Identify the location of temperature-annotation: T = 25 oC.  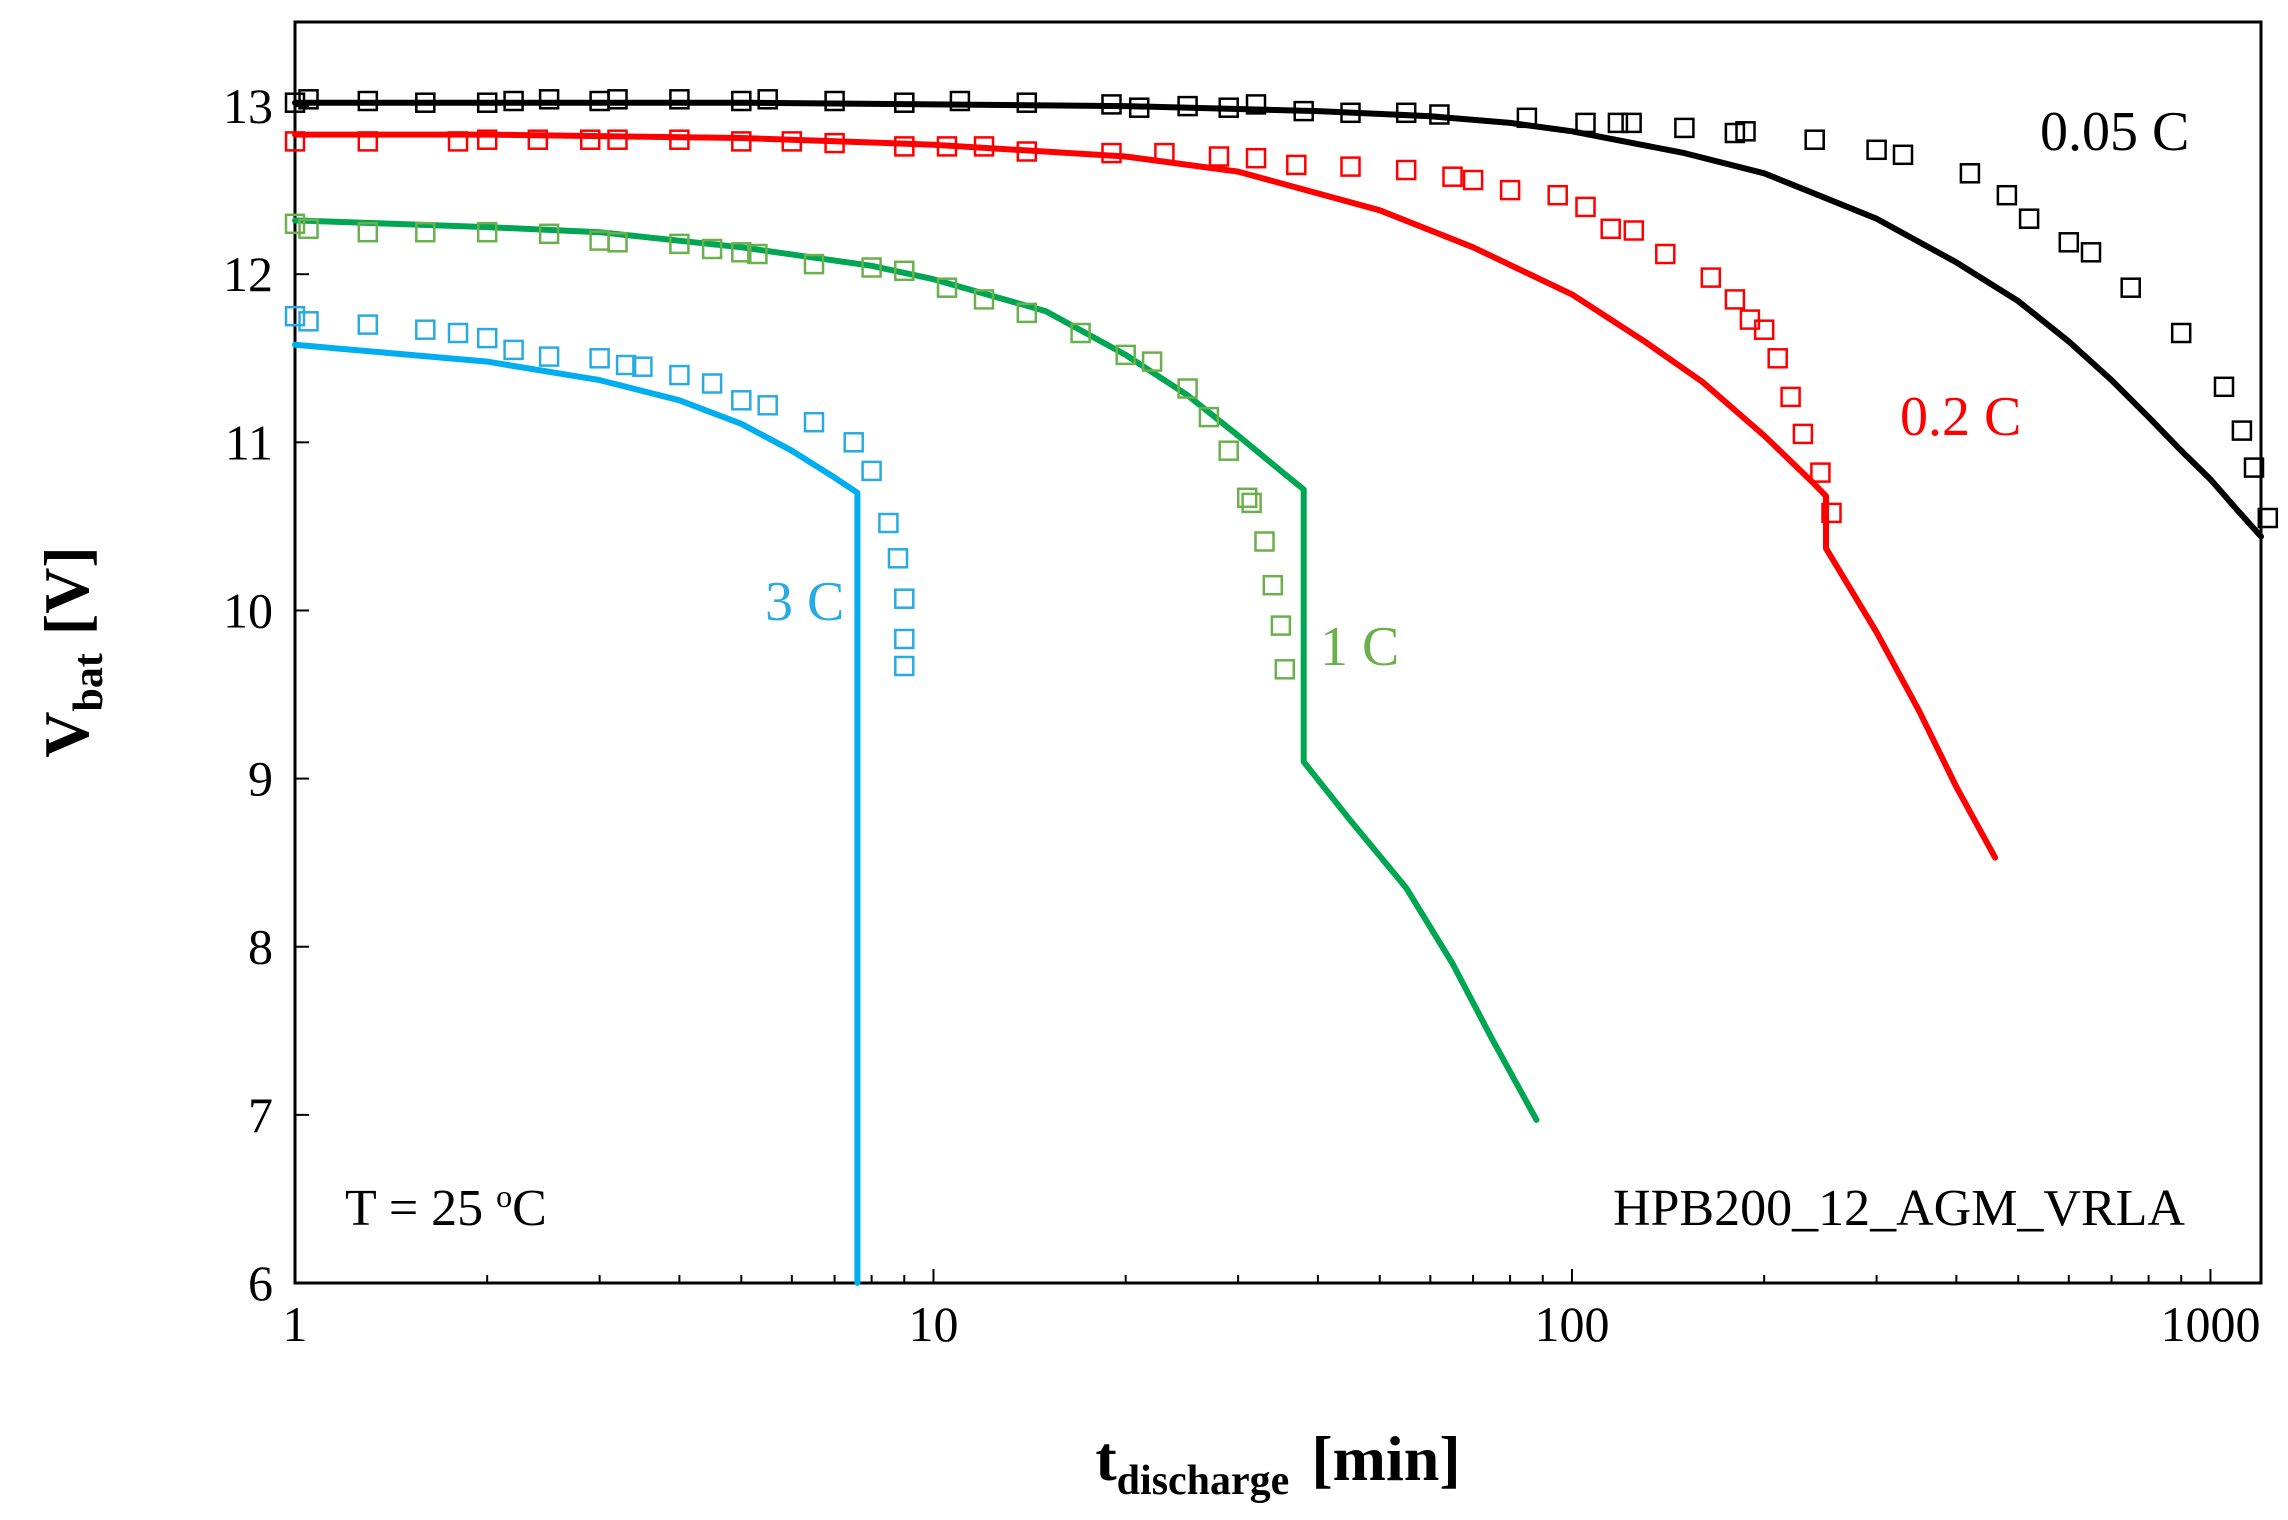
(446, 1207).